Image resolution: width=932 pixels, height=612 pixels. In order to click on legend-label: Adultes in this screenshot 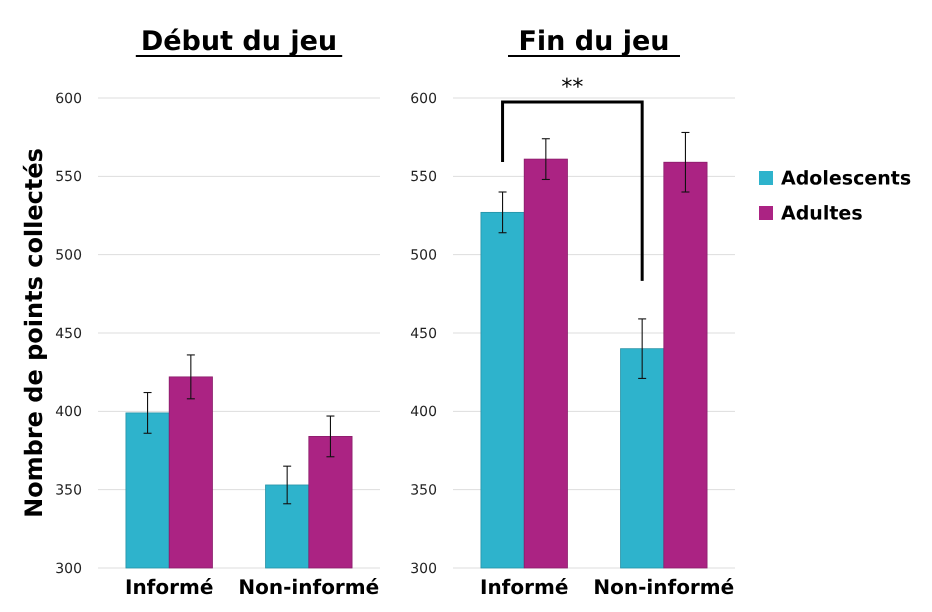, I will do `click(822, 213)`.